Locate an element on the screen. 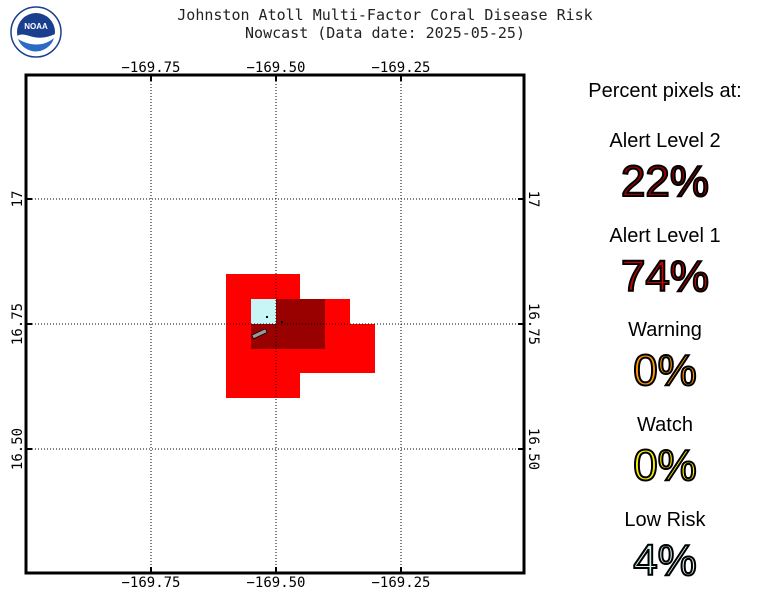 The width and height of the screenshot is (770, 600). lat-label-left: 16.50 is located at coordinates (18, 449).